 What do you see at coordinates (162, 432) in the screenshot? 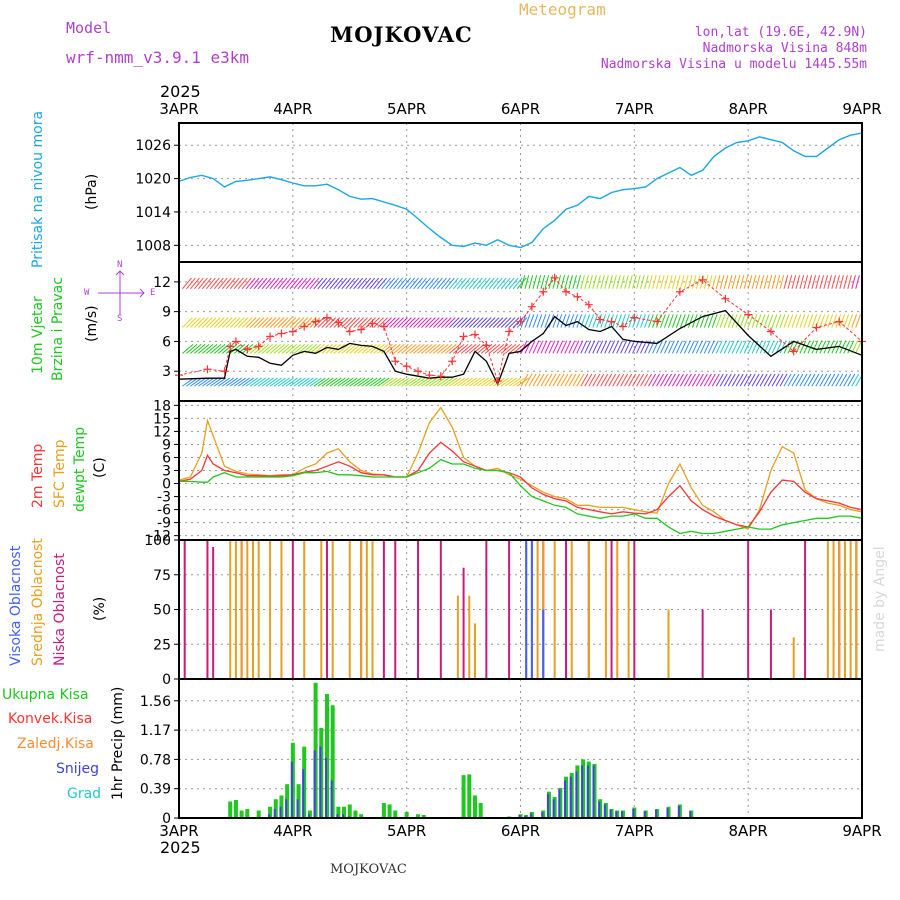
I see `y-tick-label: 12` at bounding box center [162, 432].